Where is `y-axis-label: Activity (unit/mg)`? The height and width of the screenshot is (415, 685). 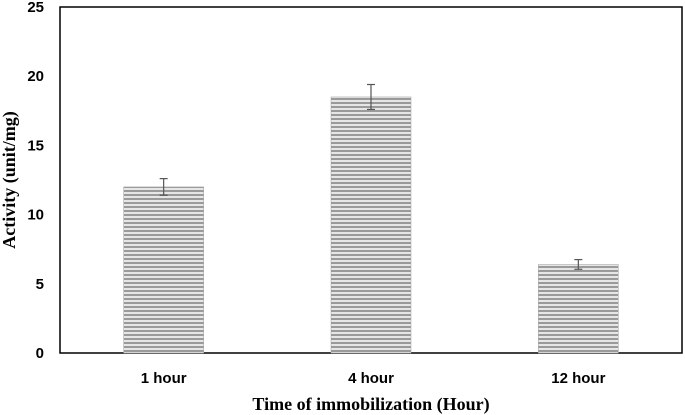 y-axis-label: Activity (unit/mg) is located at coordinates (10, 179).